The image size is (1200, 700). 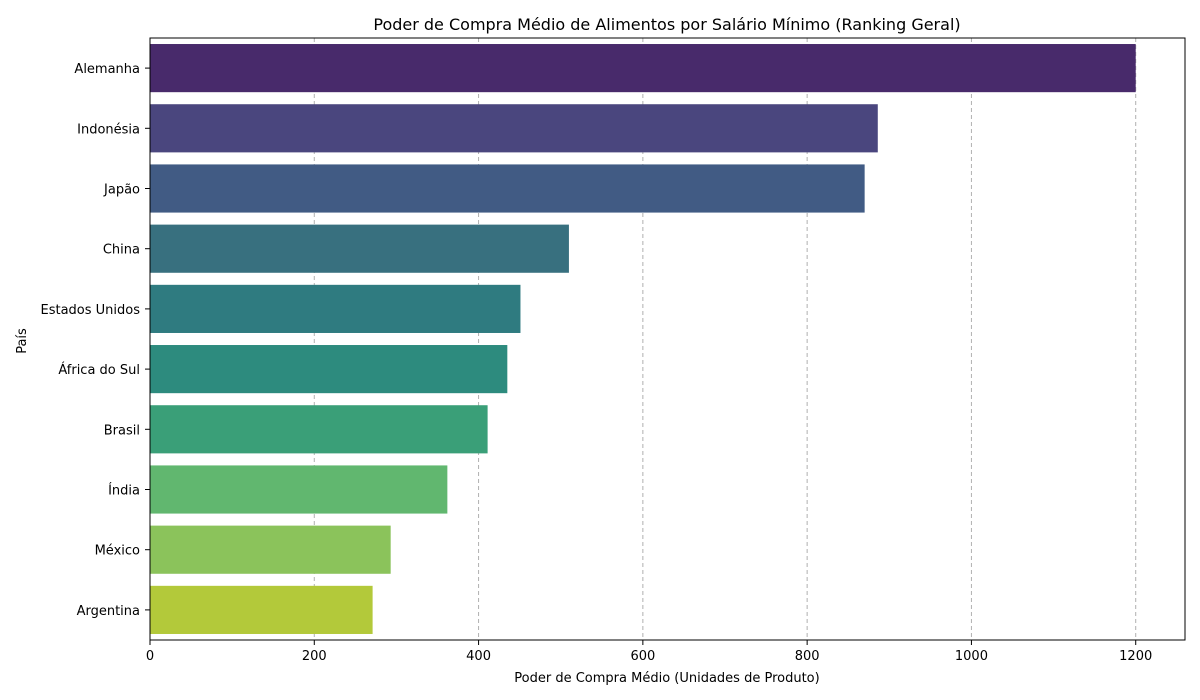 I want to click on y-tick-label: Índia, so click(x=124, y=491).